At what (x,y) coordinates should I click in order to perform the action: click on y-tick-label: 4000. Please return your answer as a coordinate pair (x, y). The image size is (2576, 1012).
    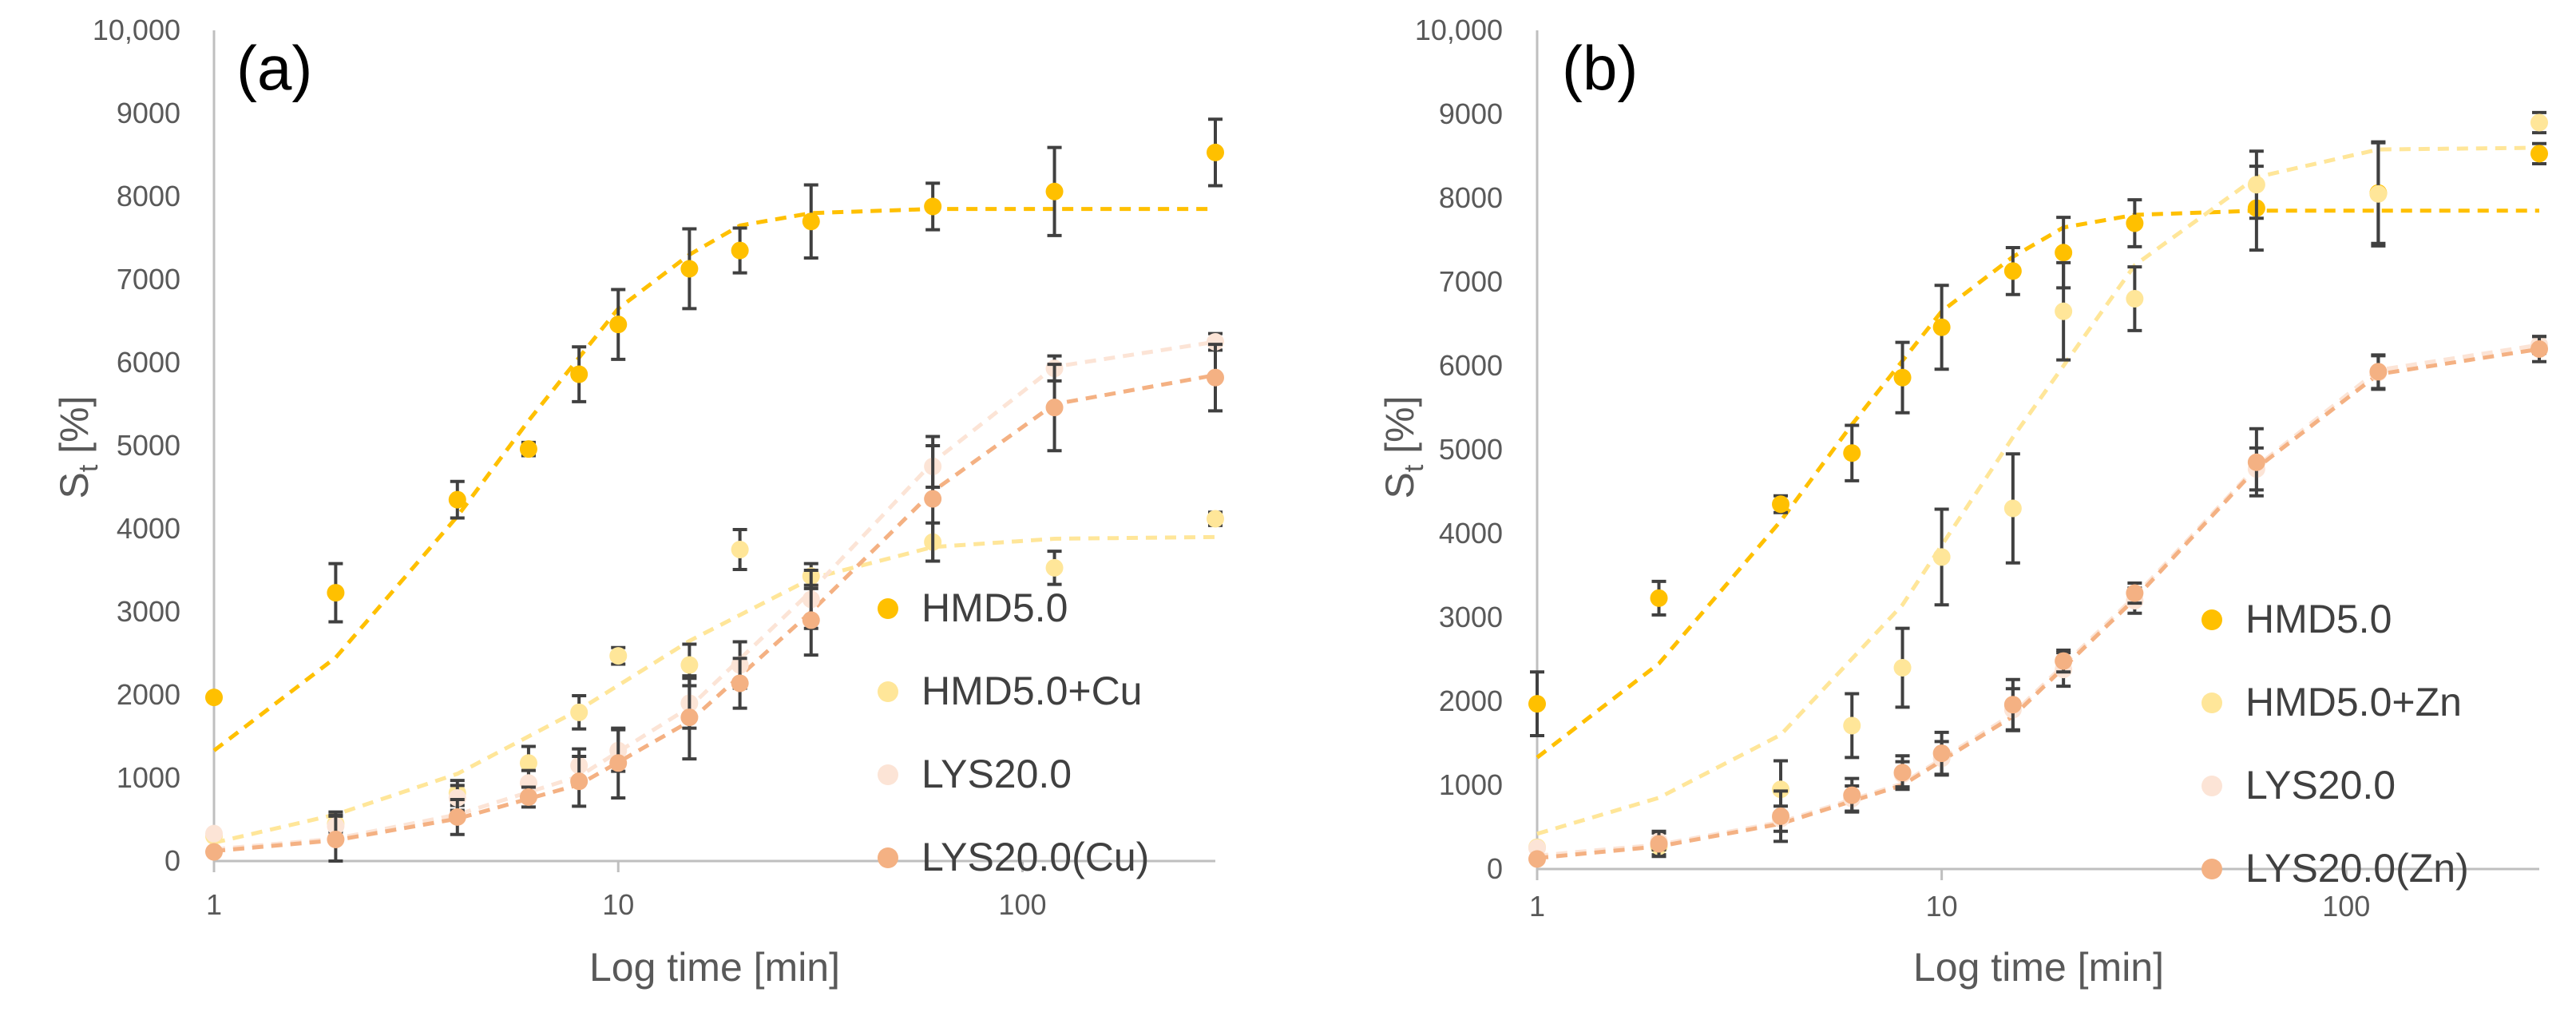
    Looking at the image, I should click on (1471, 533).